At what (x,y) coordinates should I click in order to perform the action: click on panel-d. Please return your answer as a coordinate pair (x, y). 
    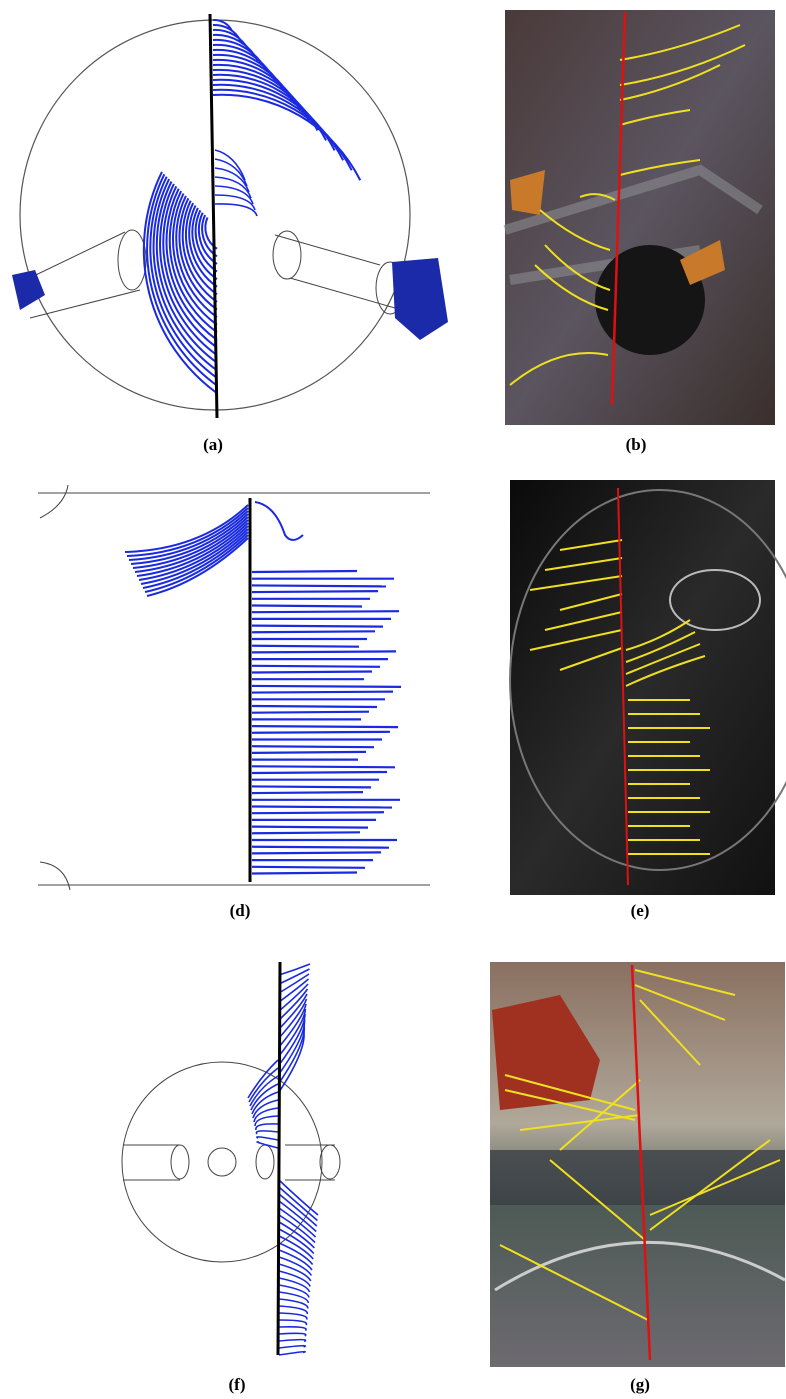
    Looking at the image, I should click on (234, 687).